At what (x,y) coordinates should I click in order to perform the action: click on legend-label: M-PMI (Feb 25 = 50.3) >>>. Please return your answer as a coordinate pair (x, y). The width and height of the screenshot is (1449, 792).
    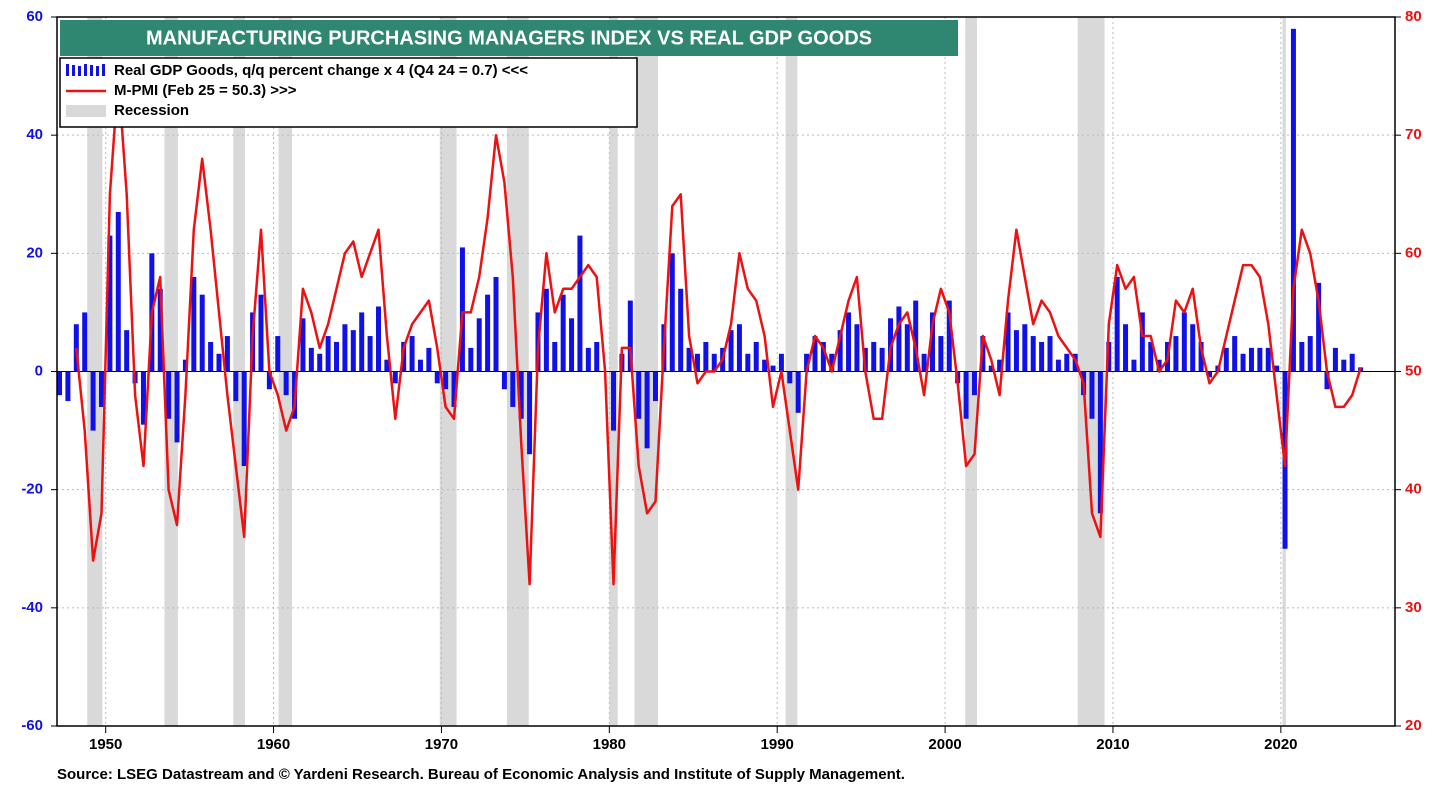
    Looking at the image, I should click on (205, 90).